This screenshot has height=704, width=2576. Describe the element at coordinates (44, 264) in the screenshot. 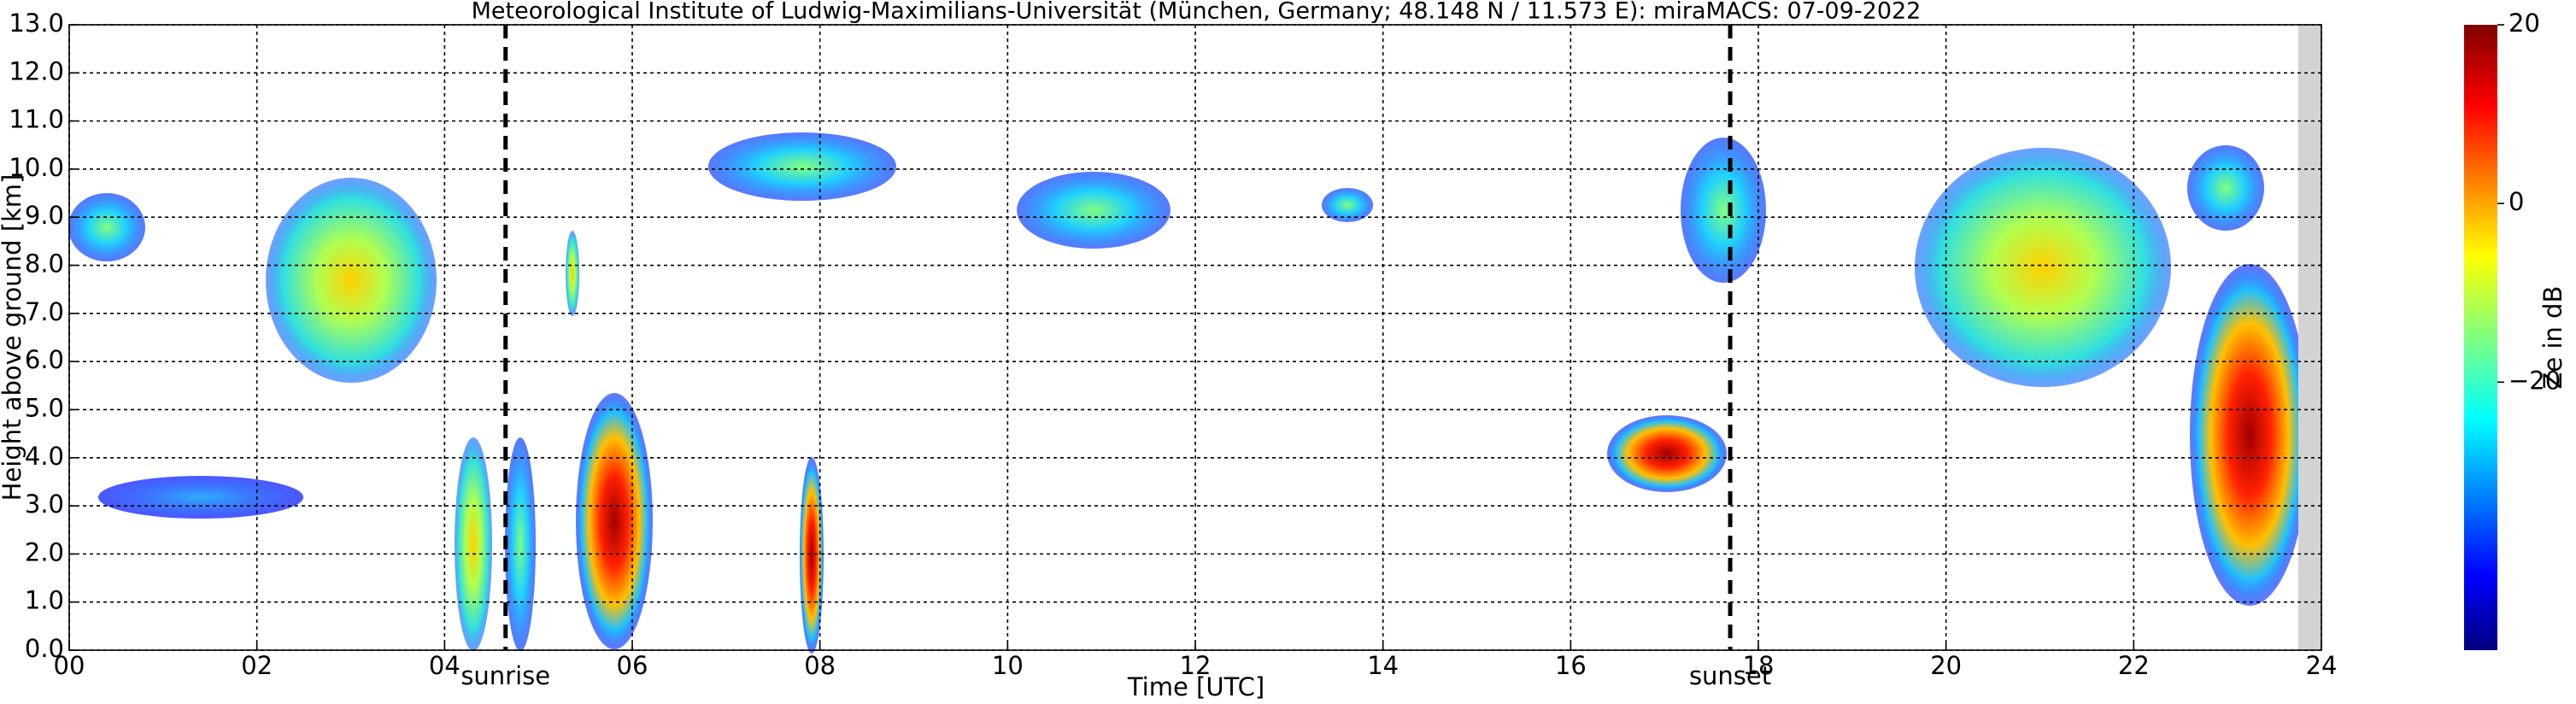

I see `y-tick-label: 8.0` at that location.